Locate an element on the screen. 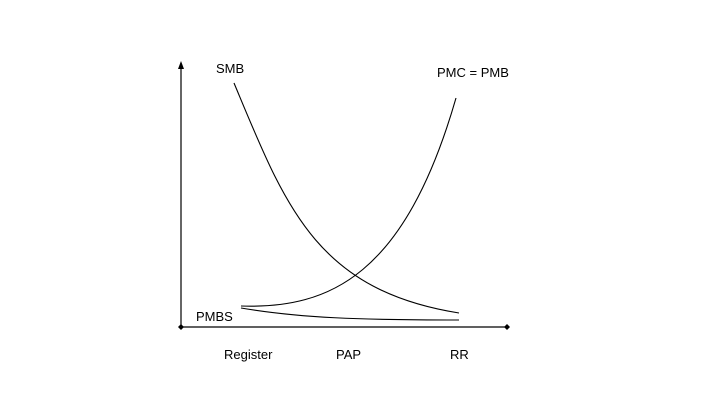  x-label-register: Register is located at coordinates (248, 354).